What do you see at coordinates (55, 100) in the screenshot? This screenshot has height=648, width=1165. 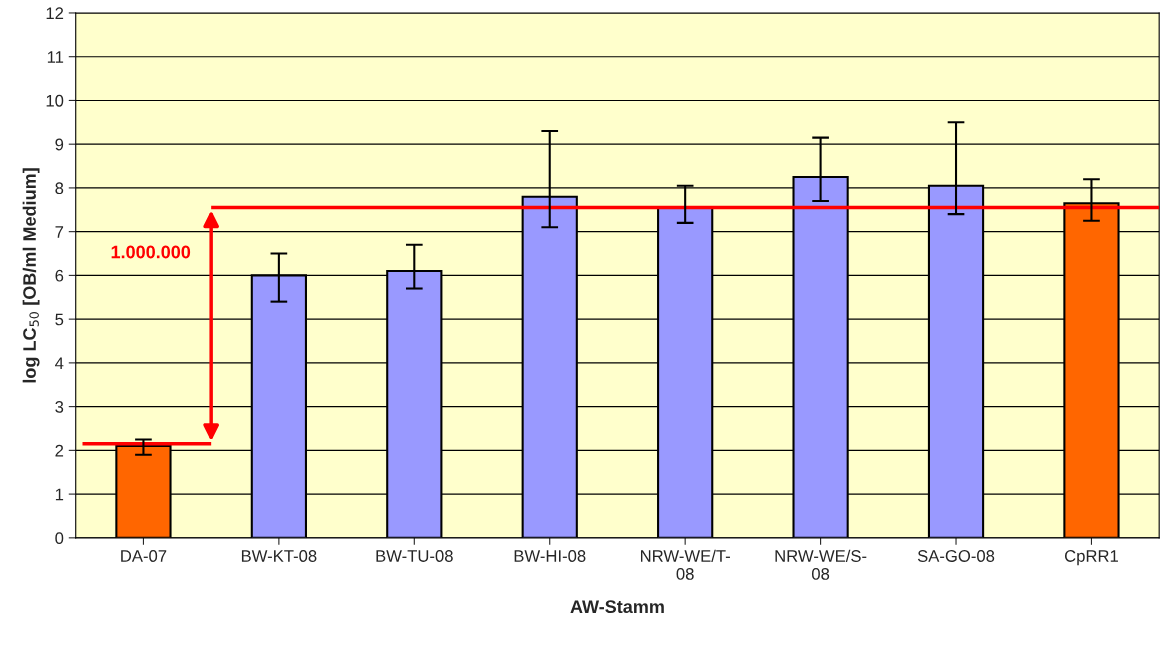 I see `y-tick-label: 10` at bounding box center [55, 100].